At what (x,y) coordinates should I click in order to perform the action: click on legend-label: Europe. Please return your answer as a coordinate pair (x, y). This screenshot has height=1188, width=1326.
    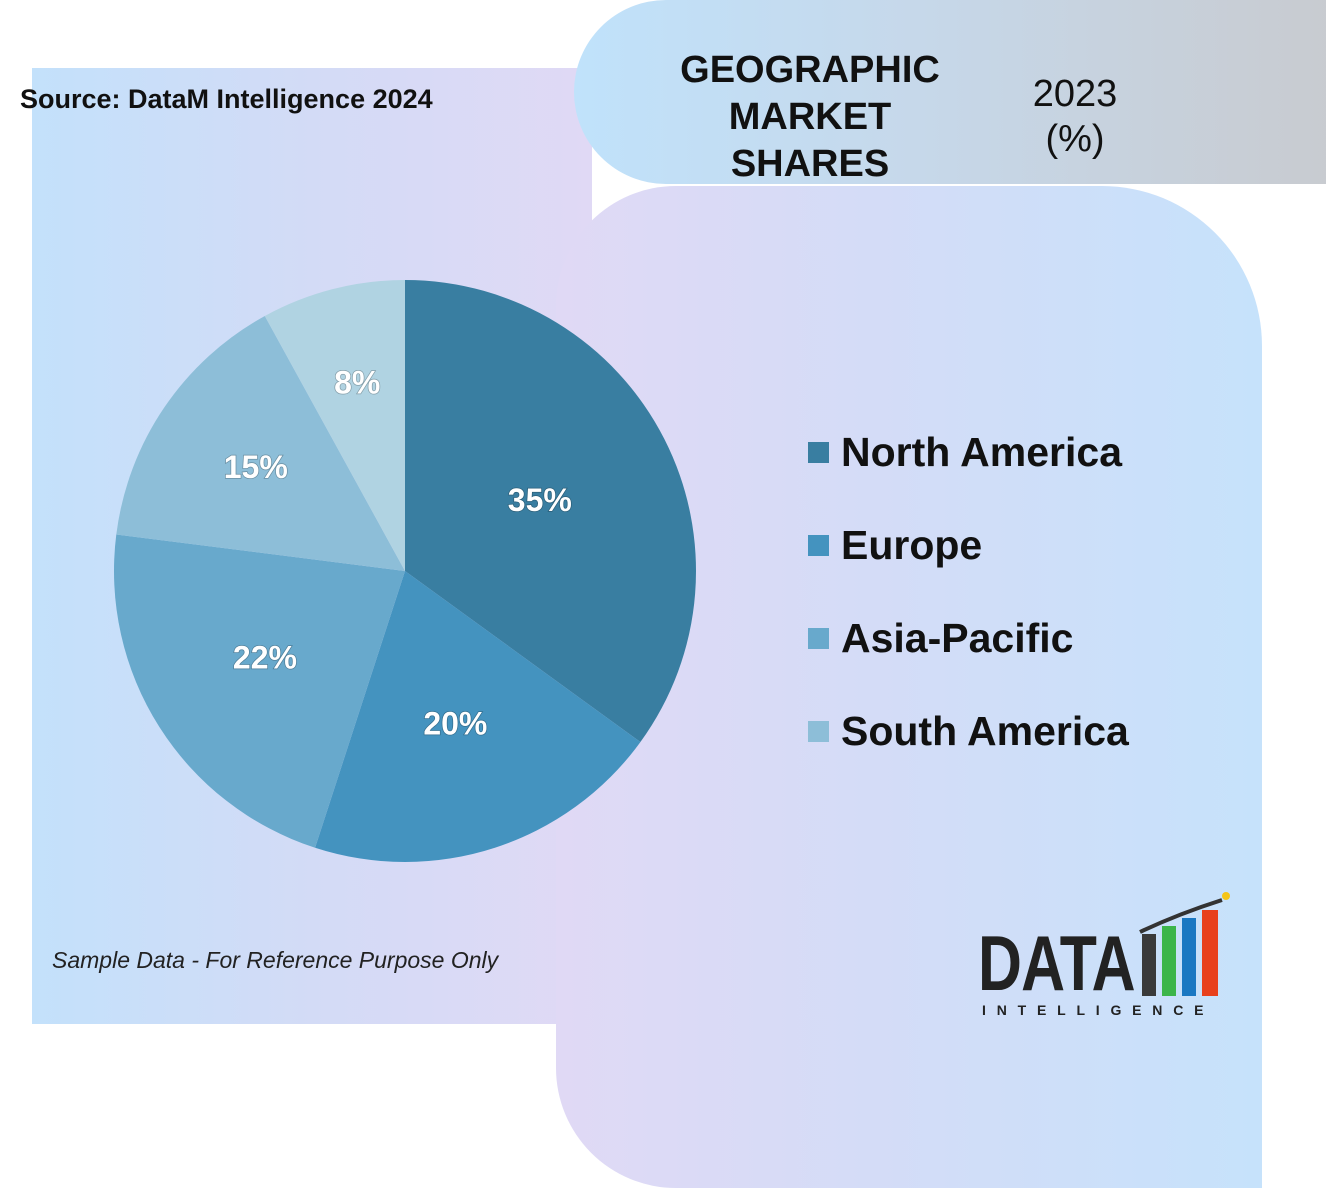
    Looking at the image, I should click on (912, 545).